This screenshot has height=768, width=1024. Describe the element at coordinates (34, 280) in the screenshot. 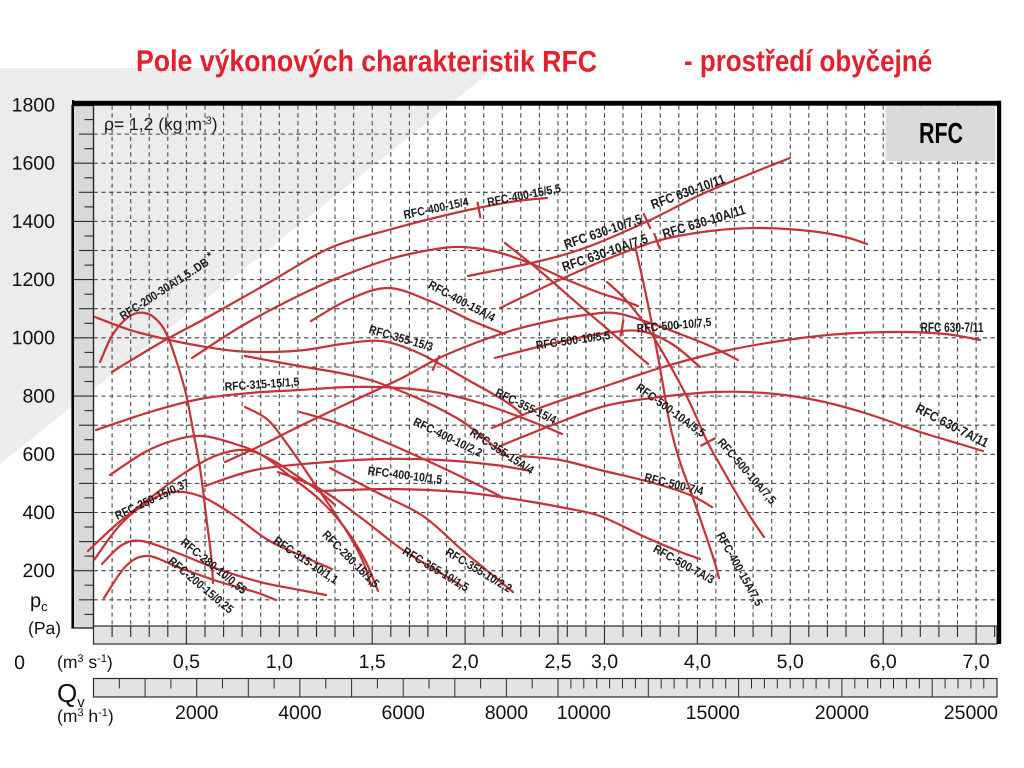

I see `svg-text: 1200` at that location.